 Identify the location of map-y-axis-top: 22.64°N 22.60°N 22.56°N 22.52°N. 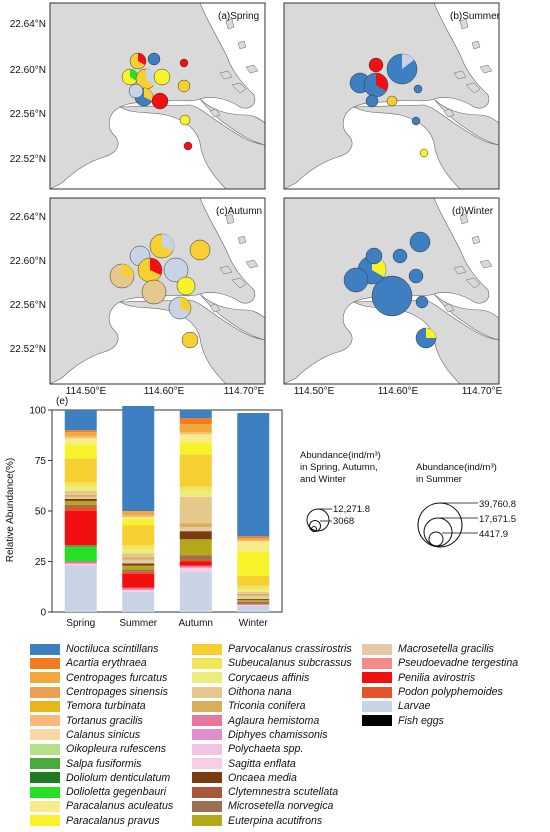
(28, 92).